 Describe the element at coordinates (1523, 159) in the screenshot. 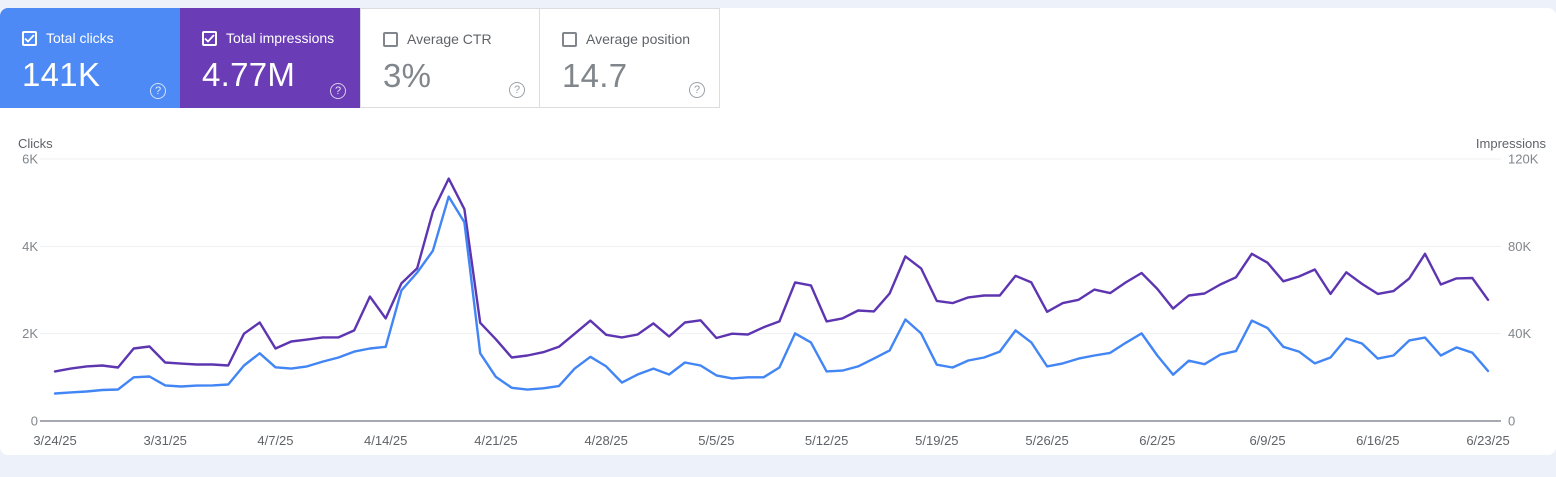

I see `right-axis-tick: 120K` at that location.